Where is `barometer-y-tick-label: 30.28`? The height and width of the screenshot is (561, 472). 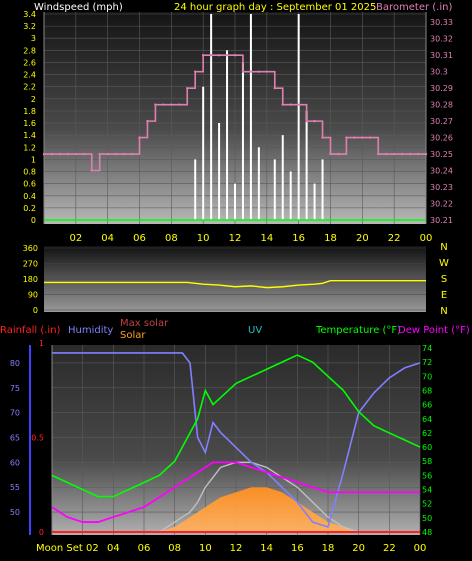
barometer-y-tick-label: 30.28 is located at coordinates (441, 105).